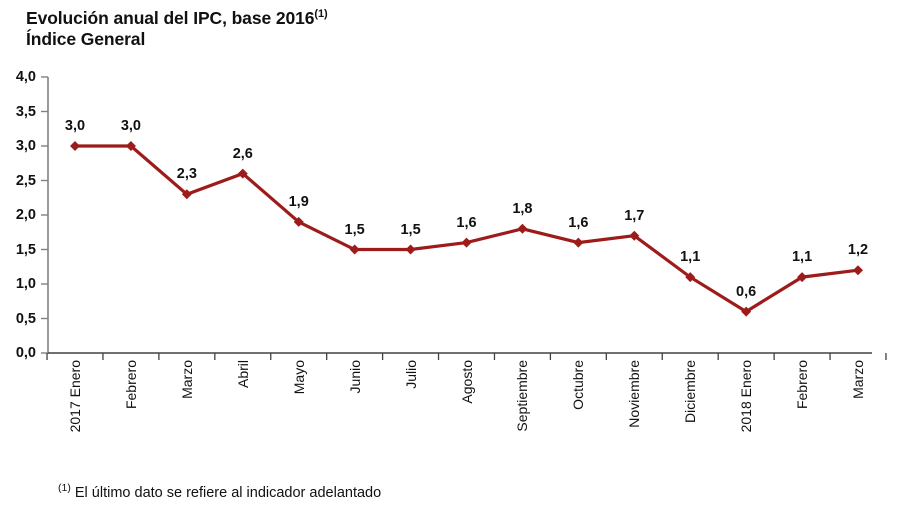  I want to click on data-point-label: 2,6, so click(242, 153).